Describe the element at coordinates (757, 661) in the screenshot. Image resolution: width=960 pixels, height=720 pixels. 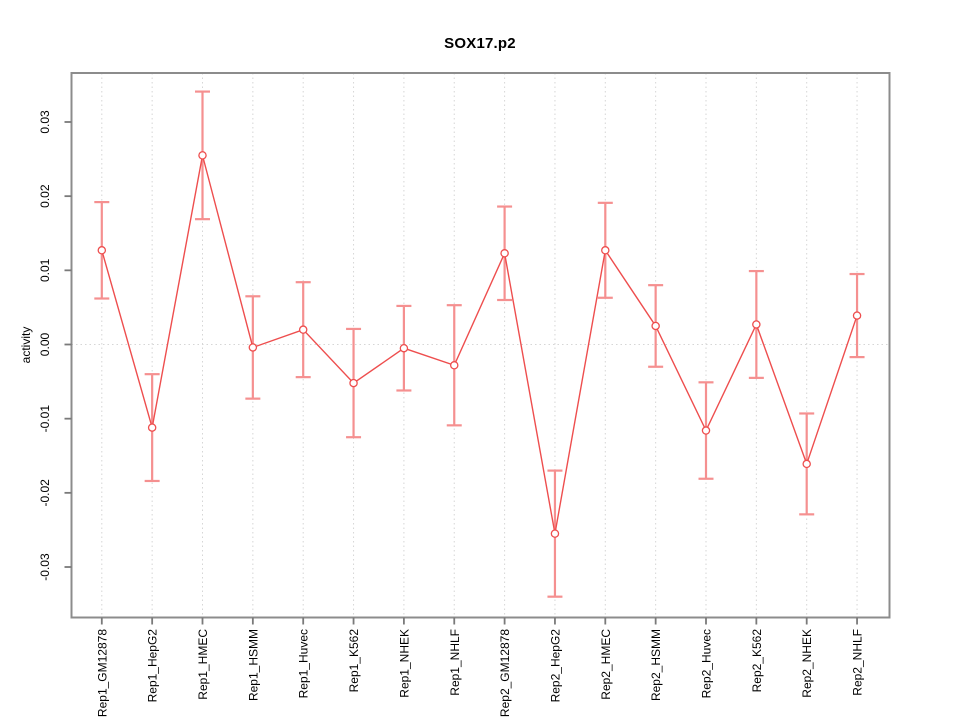
I see `x-axis-category-label: Rep2_K562` at that location.